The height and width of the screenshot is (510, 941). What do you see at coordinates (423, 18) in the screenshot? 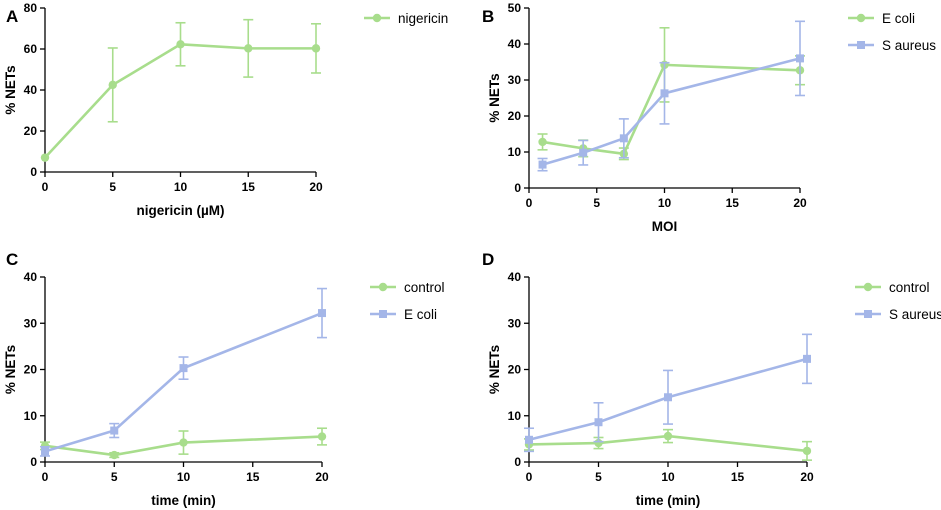
I see `legend-label: nigericin` at bounding box center [423, 18].